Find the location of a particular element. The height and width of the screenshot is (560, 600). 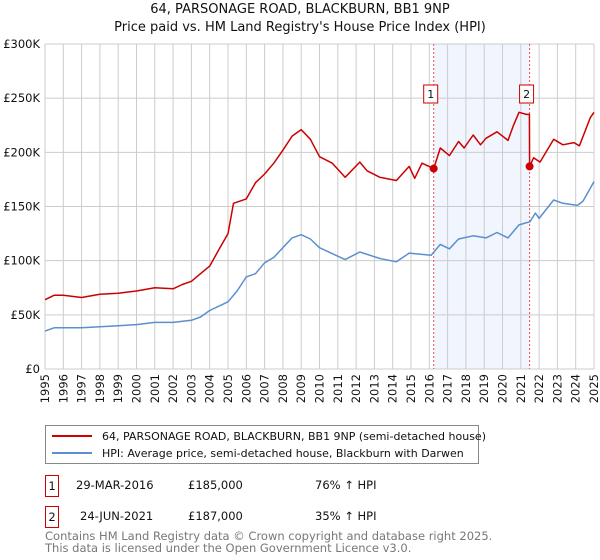

y-tick-label: £150K is located at coordinates (21, 207).